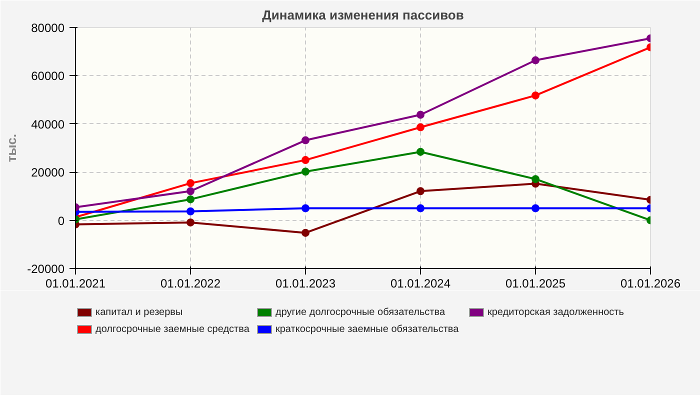 The width and height of the screenshot is (700, 400). Describe the element at coordinates (305, 283) in the screenshot. I see `x-tick-label: 01.01.2023` at that location.